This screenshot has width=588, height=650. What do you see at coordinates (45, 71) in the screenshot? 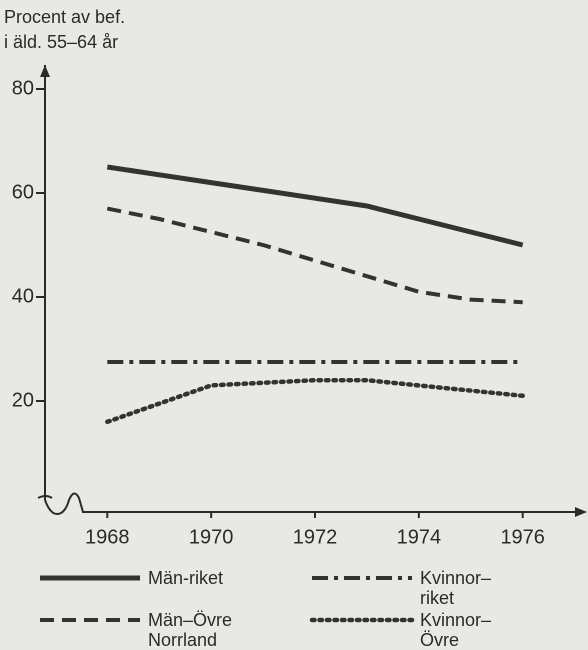
I see `y-axis-arrow` at bounding box center [45, 71].